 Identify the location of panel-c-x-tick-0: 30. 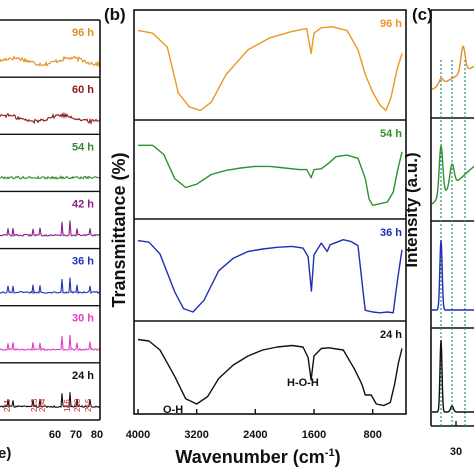
(456, 452).